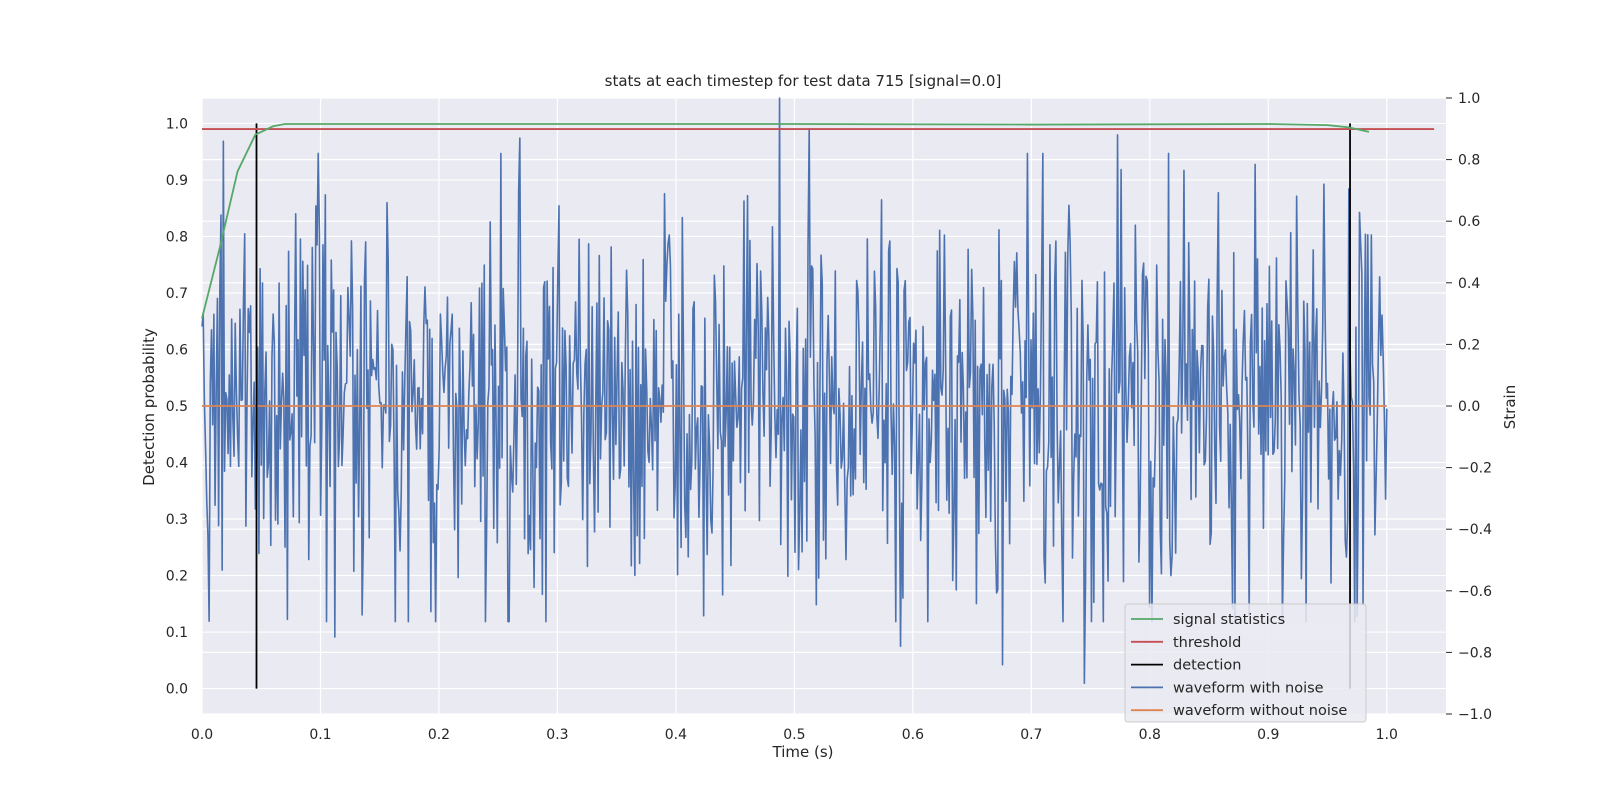  What do you see at coordinates (1469, 161) in the screenshot?
I see `y2-tick-label: 0.8` at bounding box center [1469, 161].